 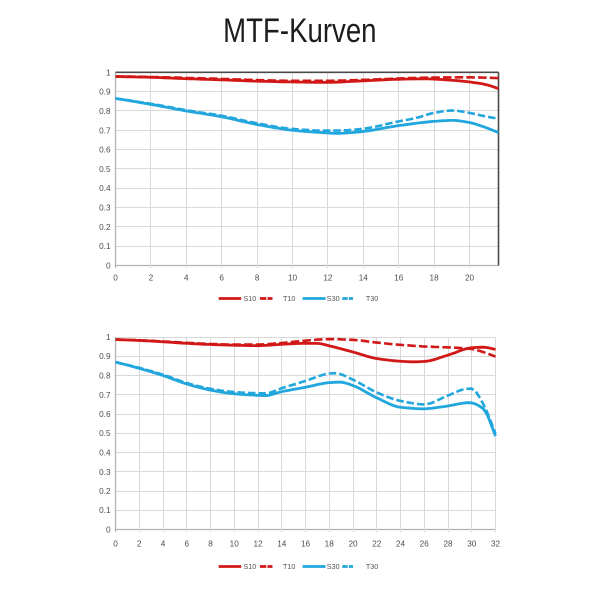 What do you see at coordinates (448, 544) in the screenshot?
I see `svg-text: 28` at bounding box center [448, 544].